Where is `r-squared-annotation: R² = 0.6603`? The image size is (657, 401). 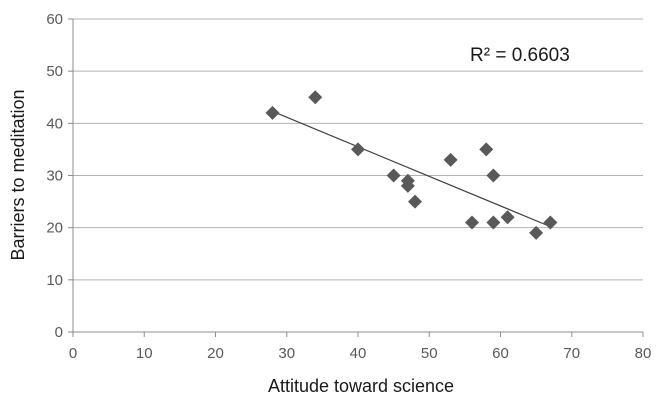 r-squared-annotation: R² = 0.6603 is located at coordinates (520, 55).